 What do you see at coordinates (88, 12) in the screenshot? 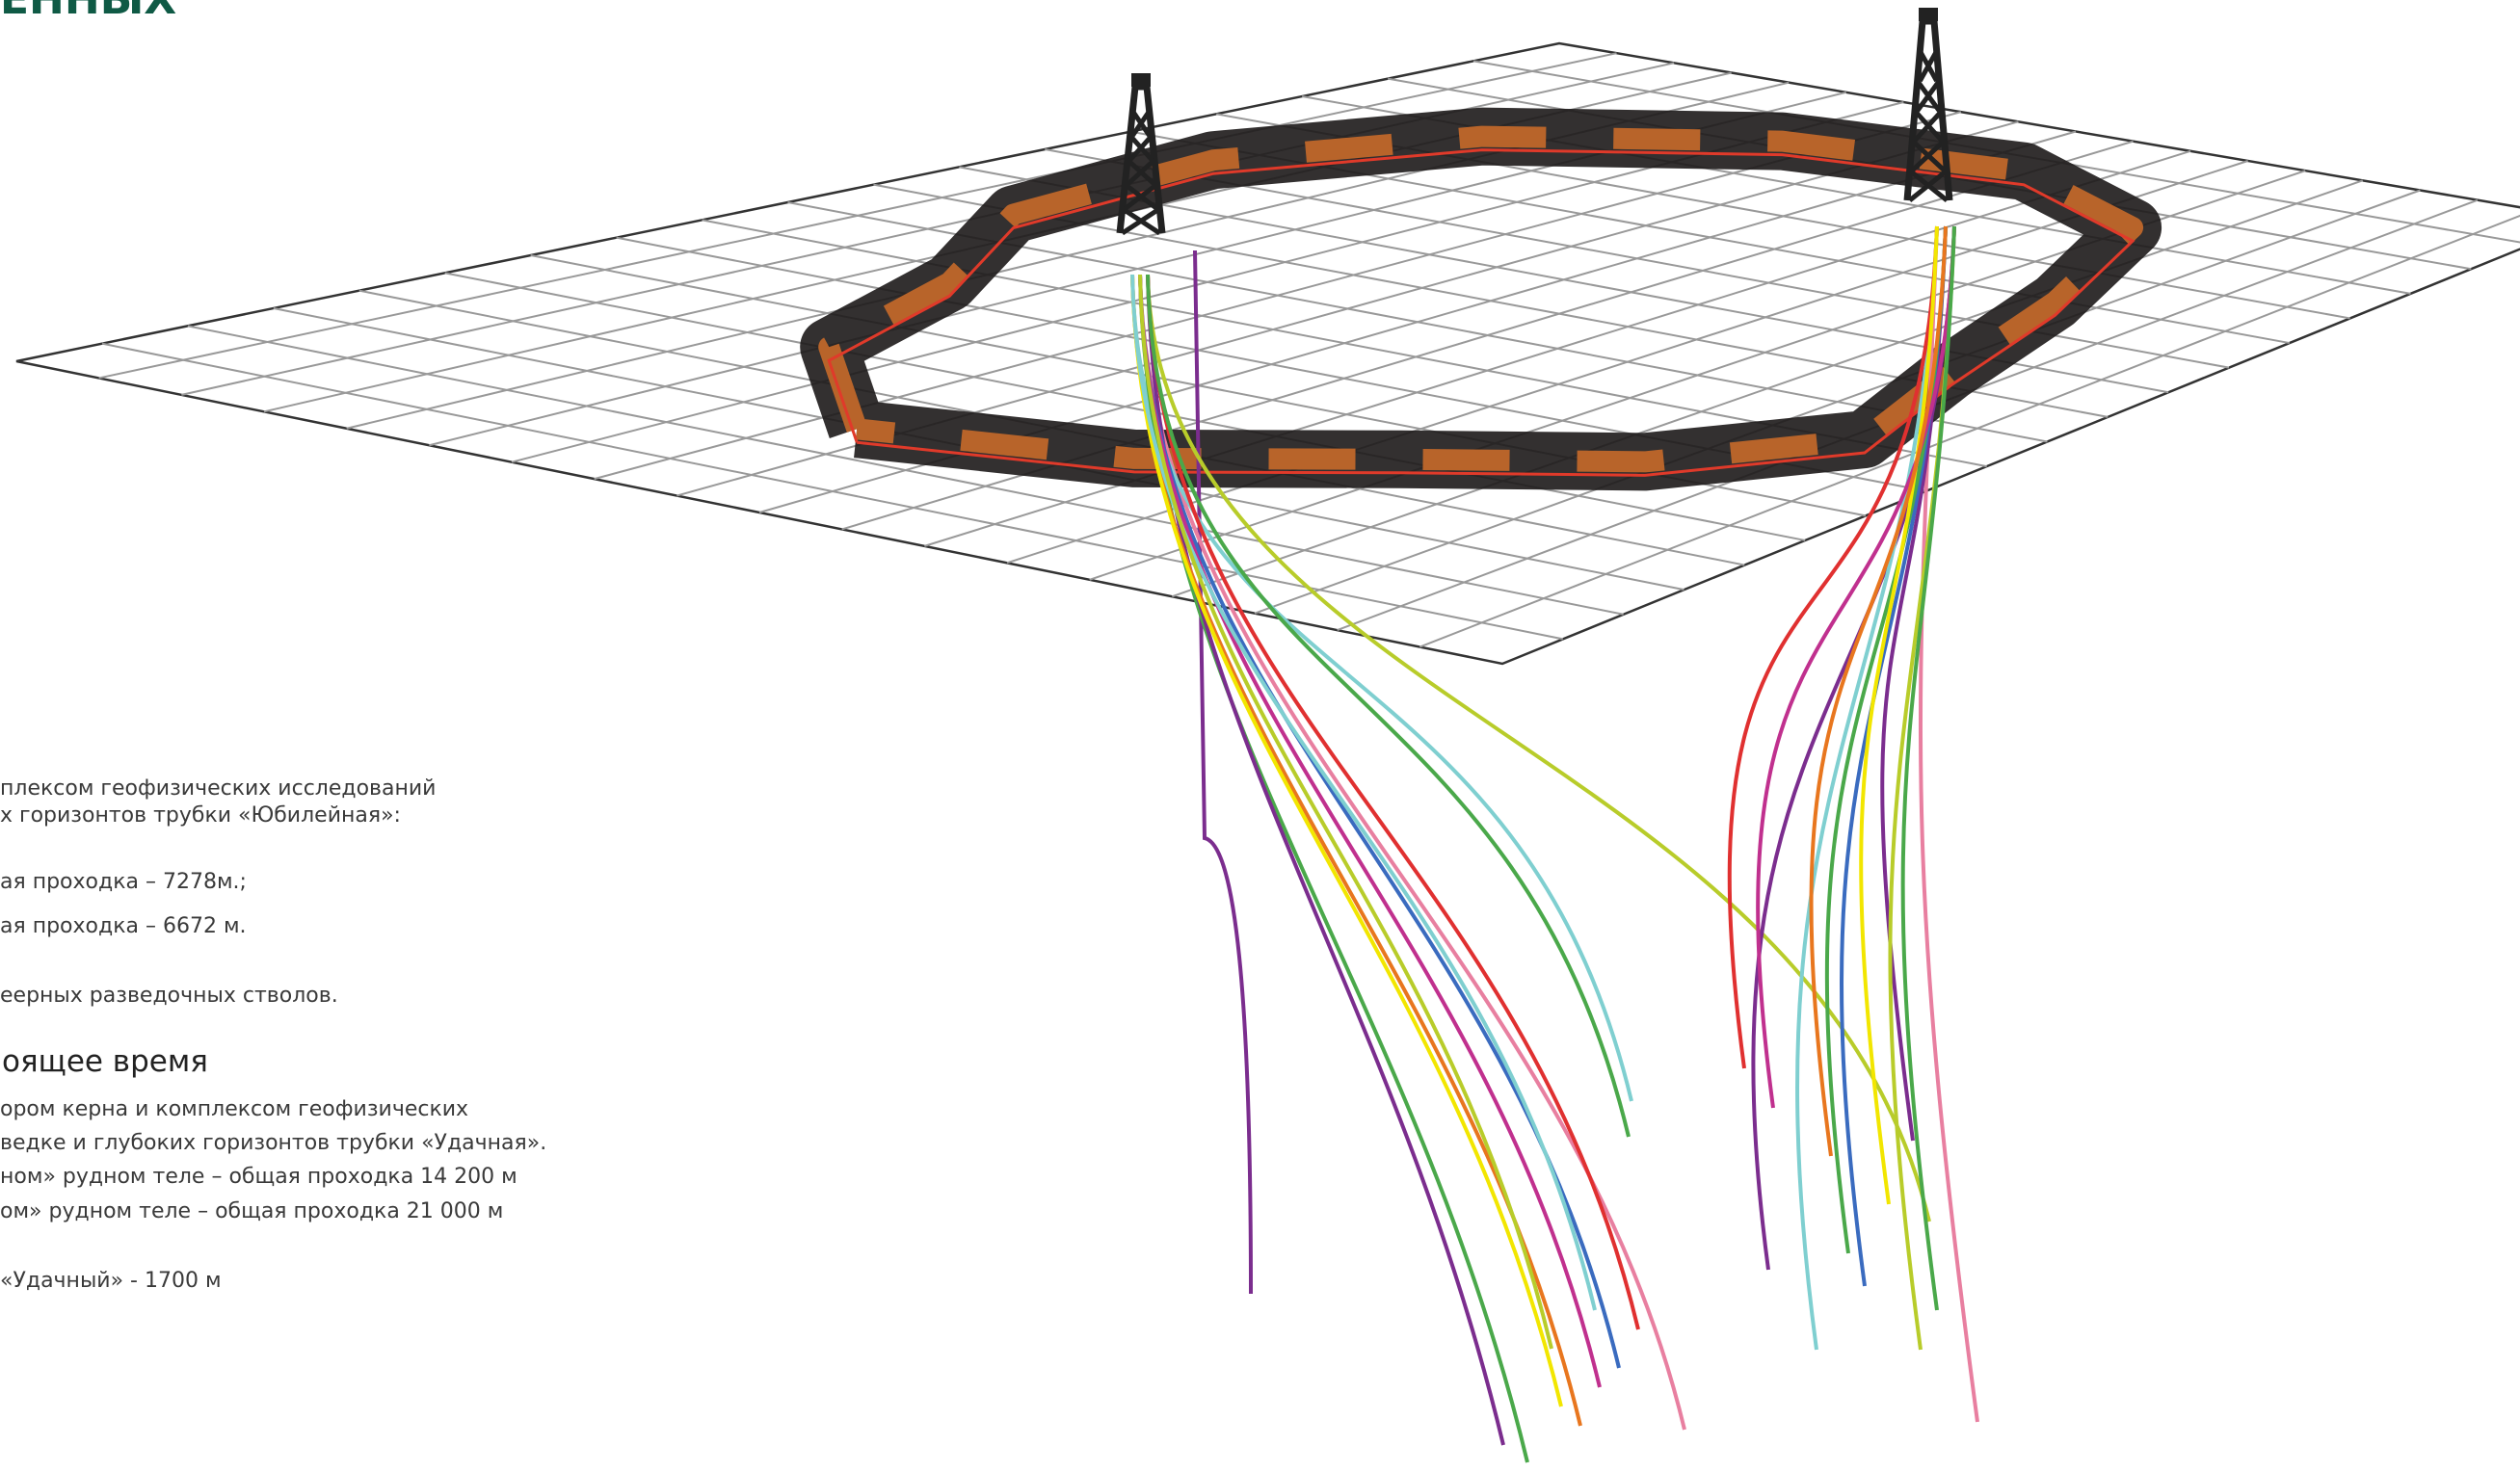
I see `slide-title: ЕННЫХ` at bounding box center [88, 12].